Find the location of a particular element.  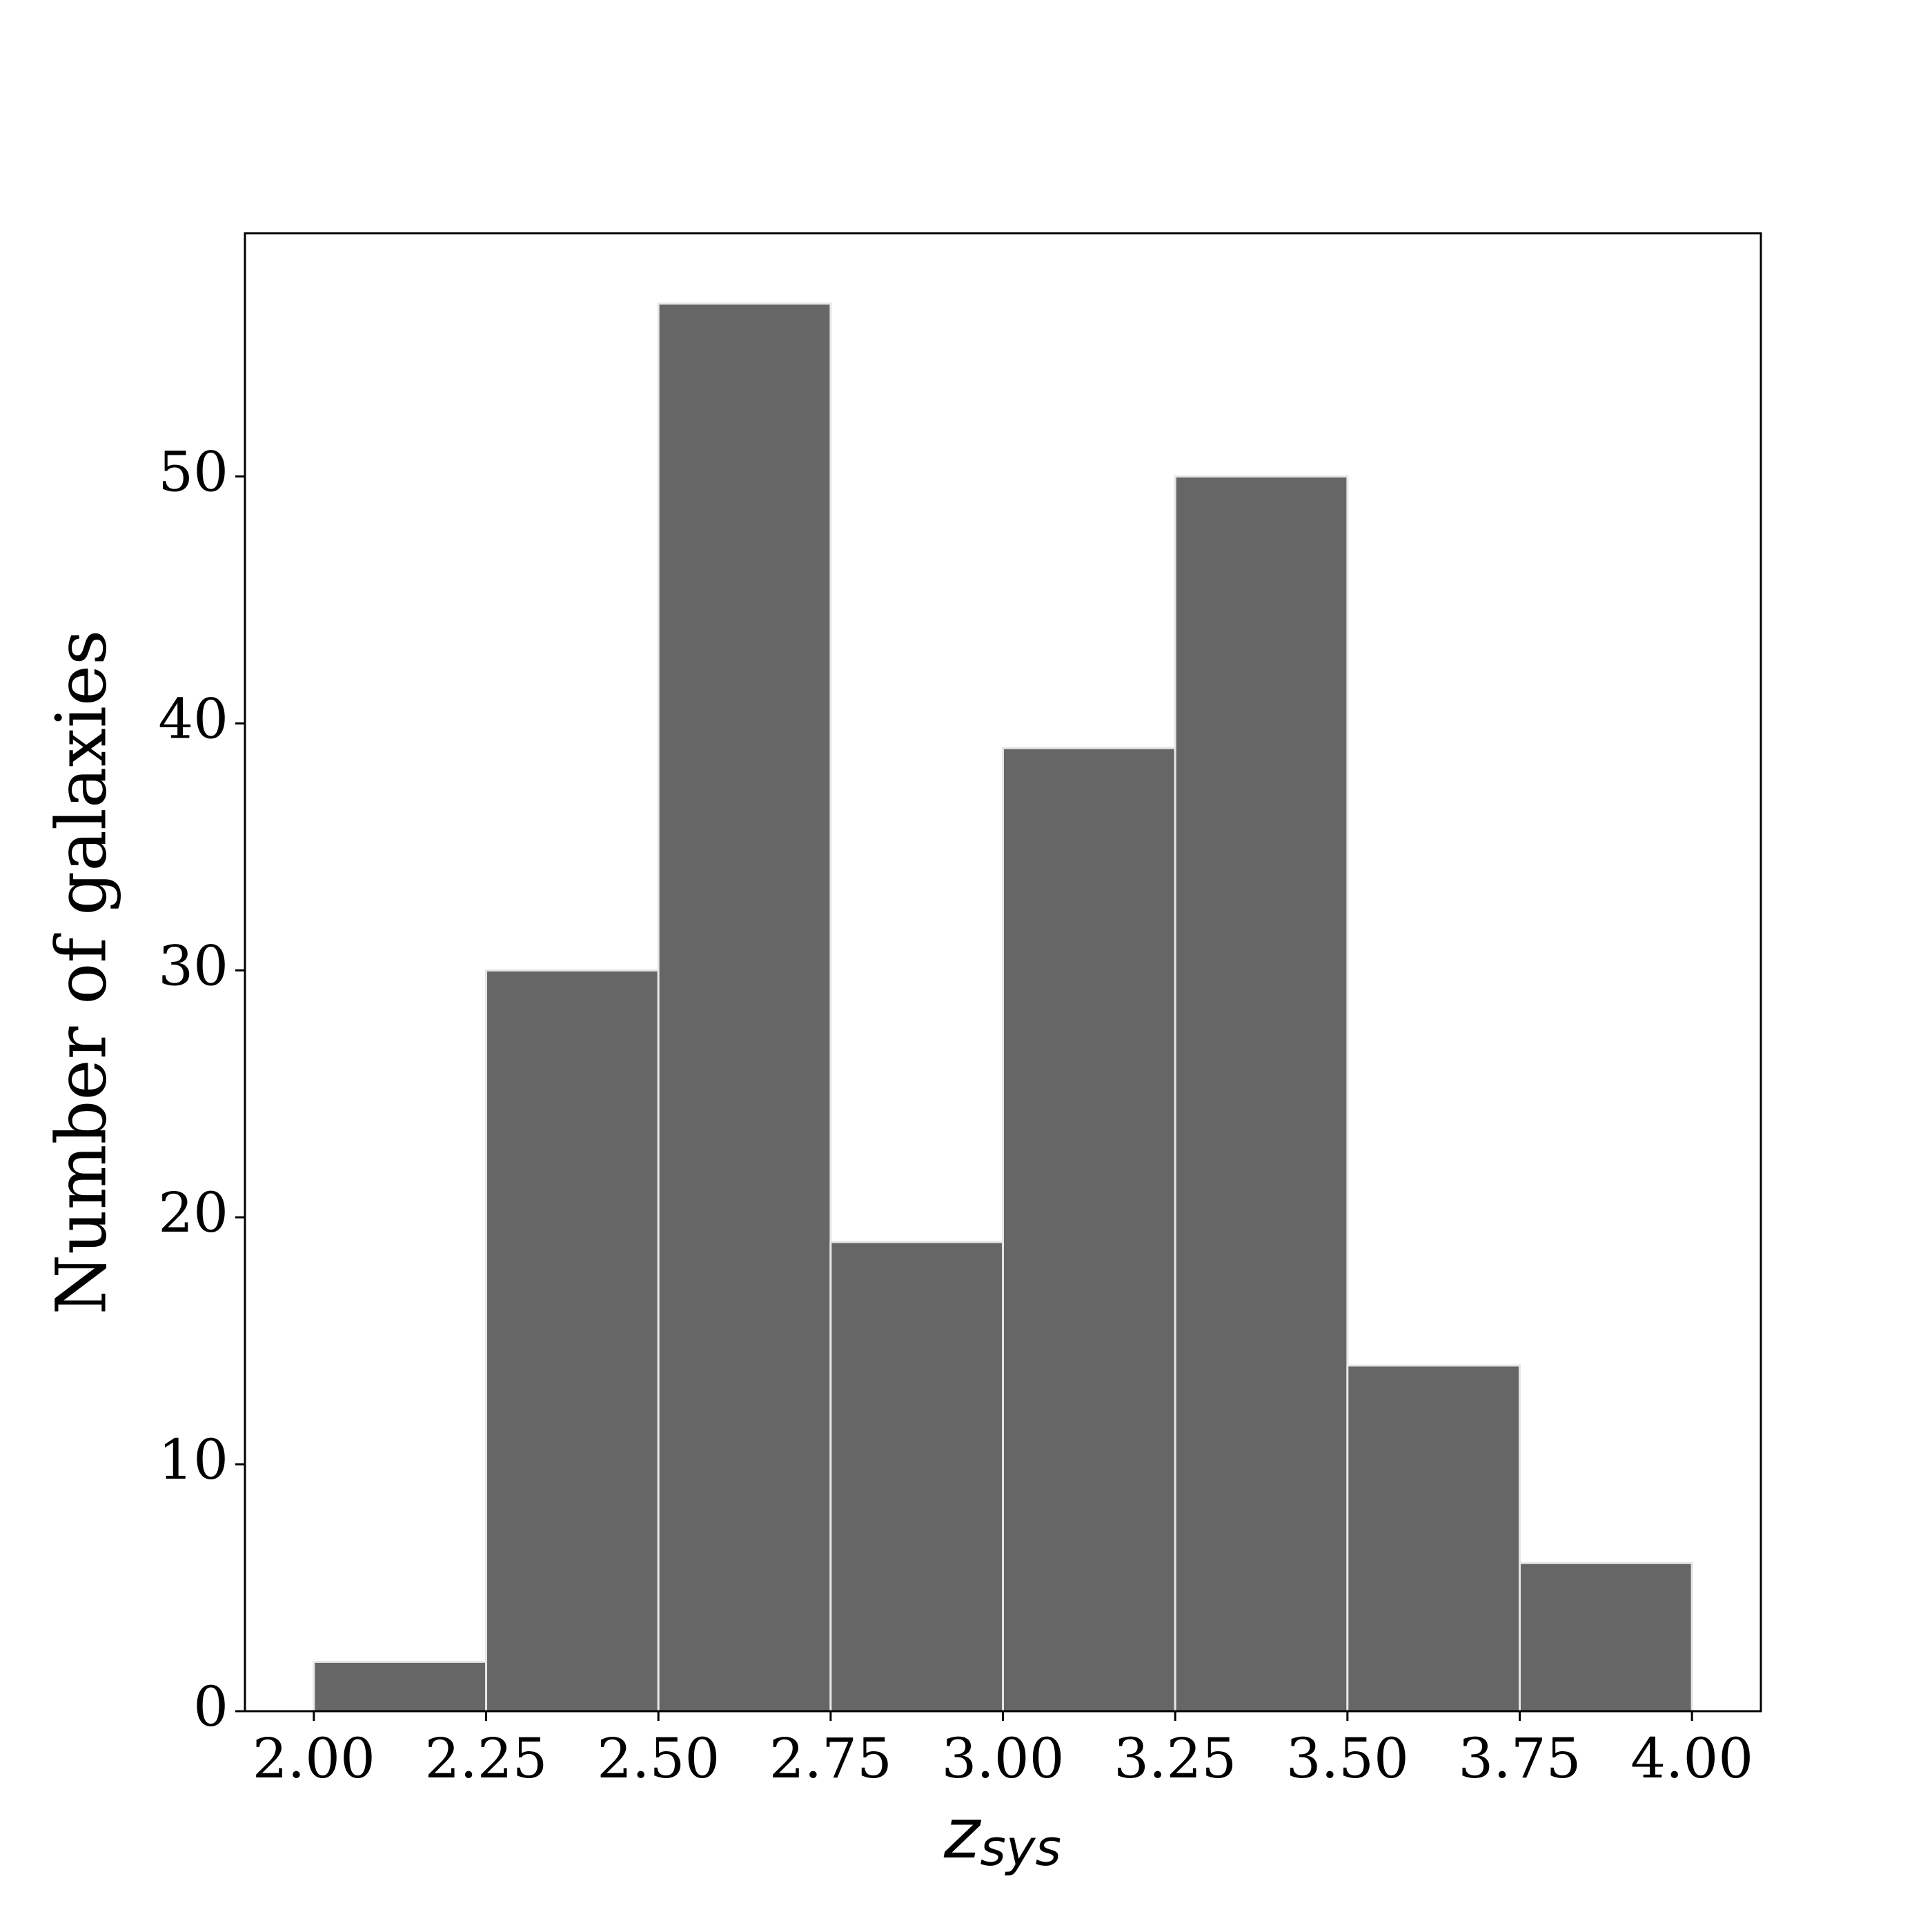

x-tick-label: 2.50 is located at coordinates (658, 1758).